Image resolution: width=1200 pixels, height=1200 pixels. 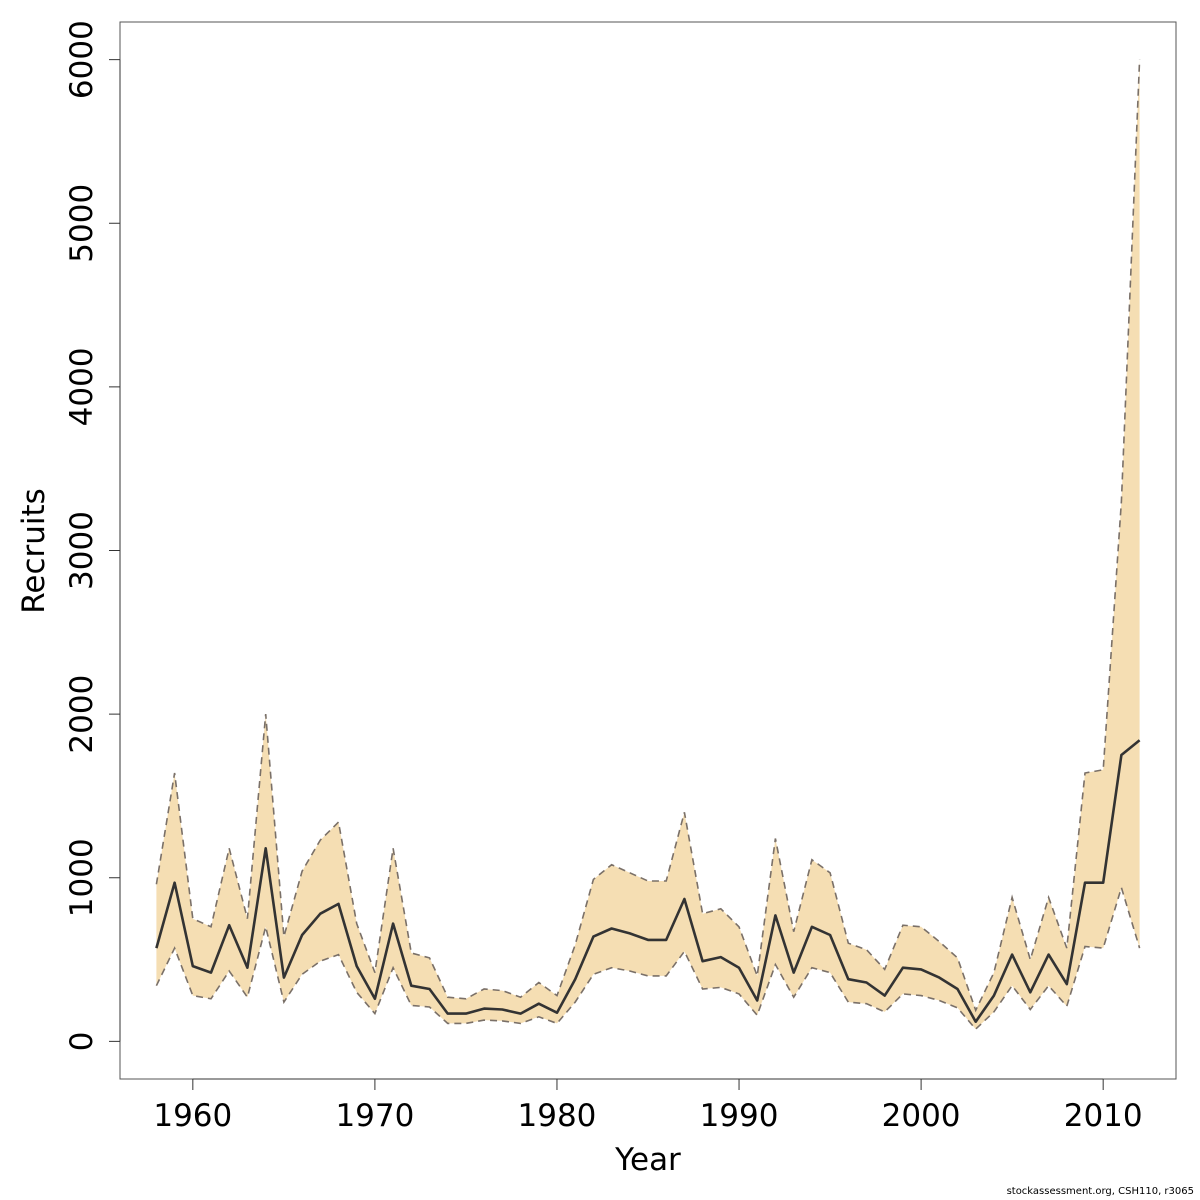 I want to click on y-tick-label: 0, so click(x=82, y=1041).